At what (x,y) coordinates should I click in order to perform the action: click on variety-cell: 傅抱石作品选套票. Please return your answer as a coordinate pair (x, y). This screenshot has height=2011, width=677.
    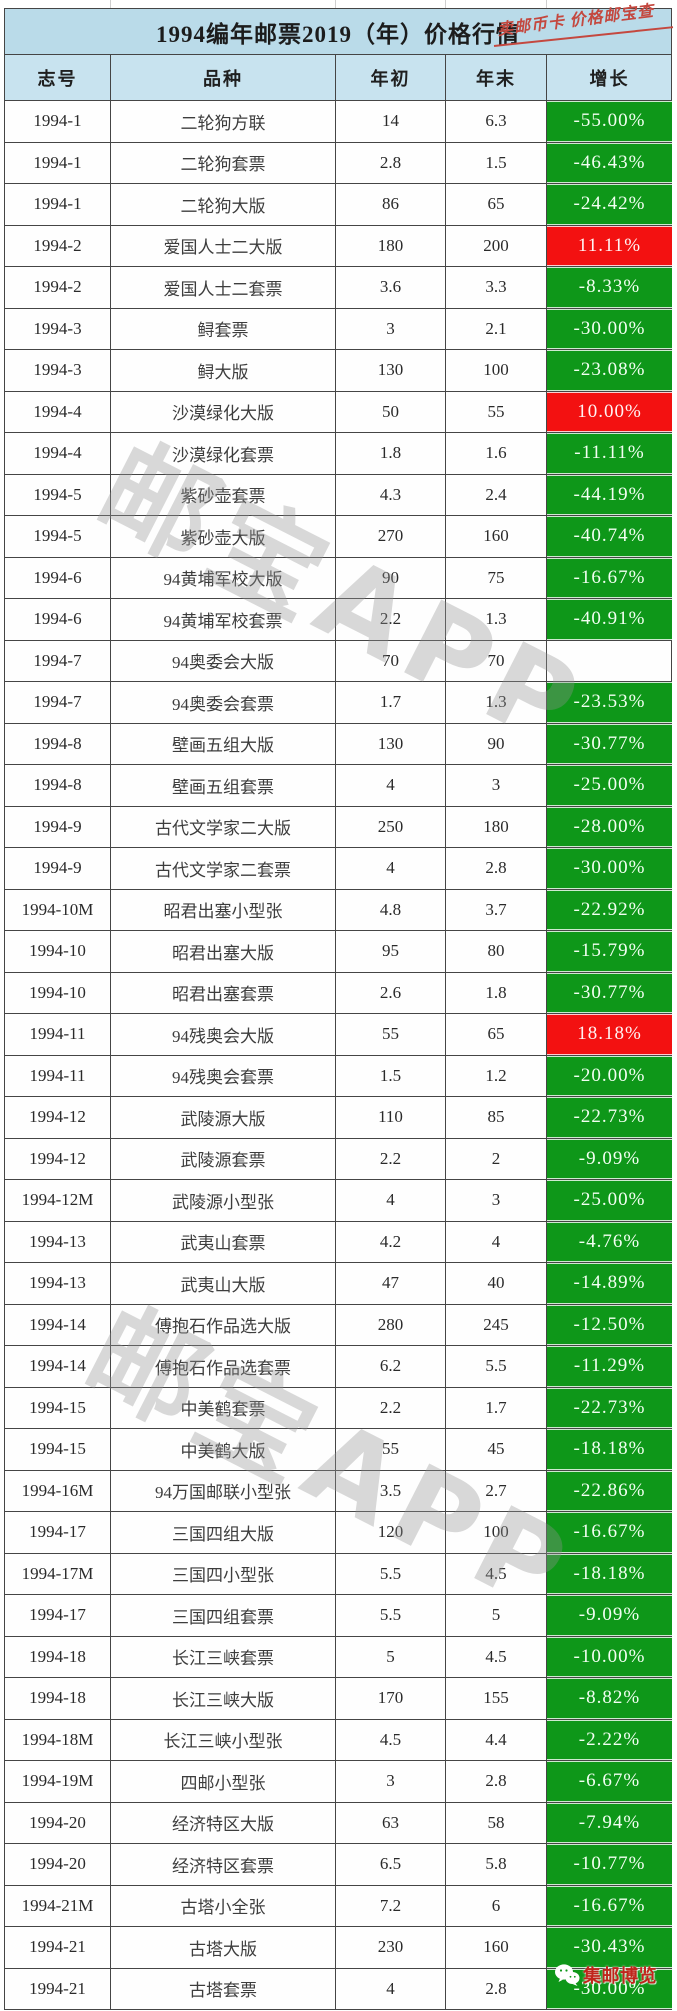
    Looking at the image, I should click on (223, 1366).